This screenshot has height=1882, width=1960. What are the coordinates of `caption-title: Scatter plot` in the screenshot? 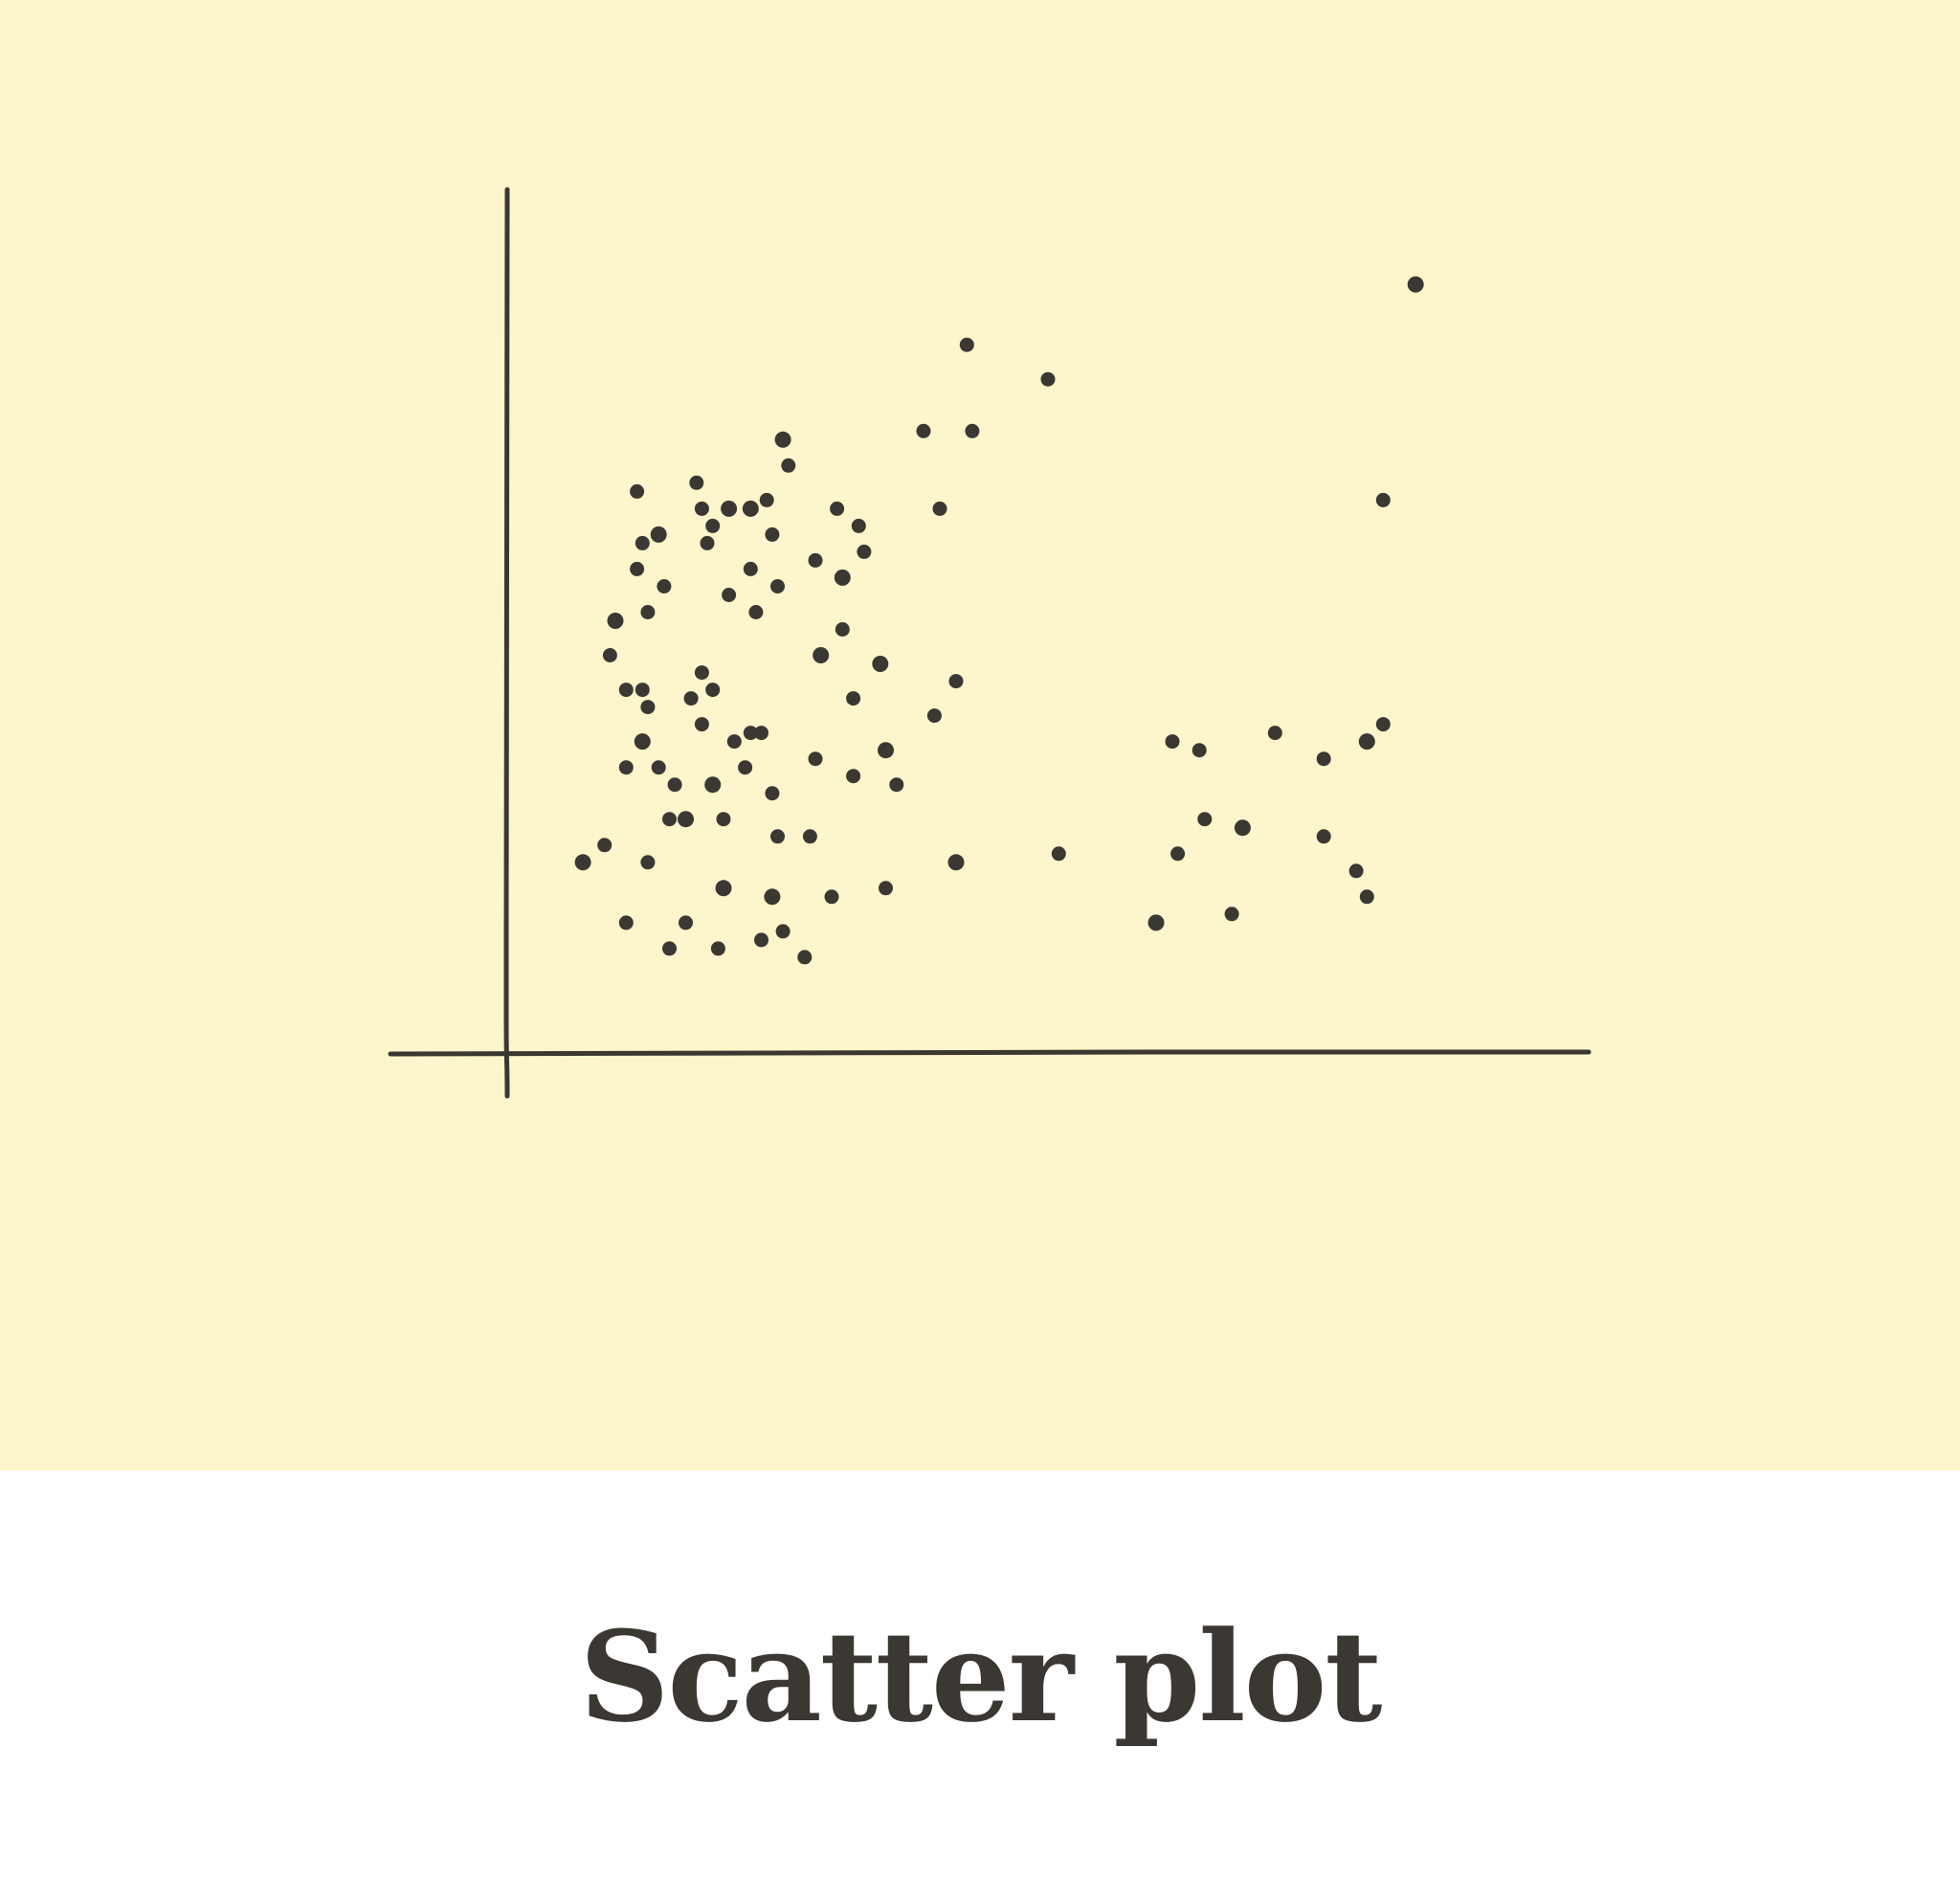 It's located at (981, 1676).